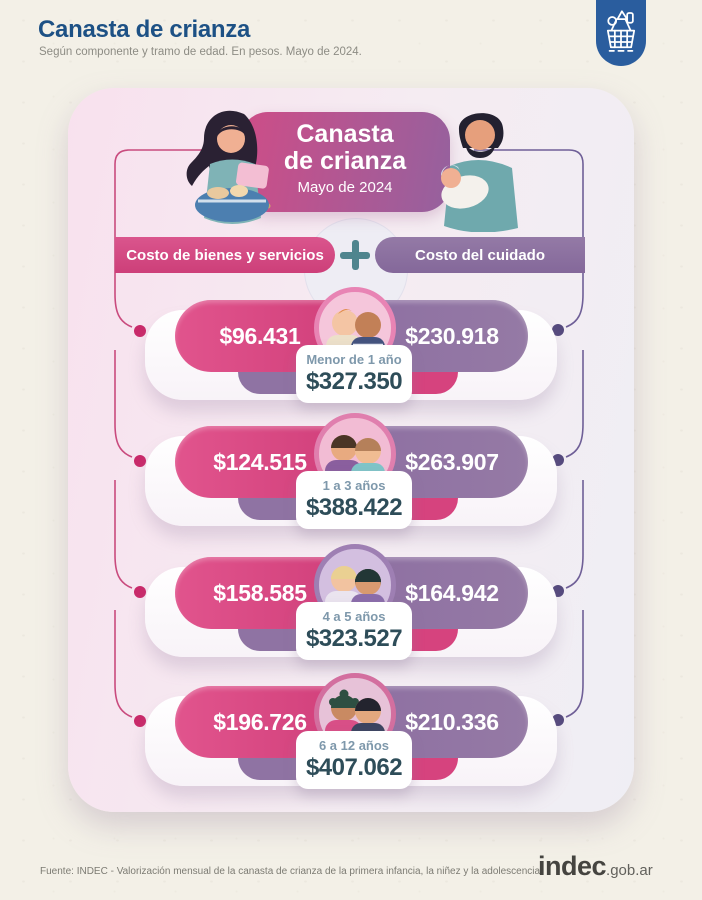  What do you see at coordinates (452, 593) in the screenshot?
I see `care-value: $164.942` at bounding box center [452, 593].